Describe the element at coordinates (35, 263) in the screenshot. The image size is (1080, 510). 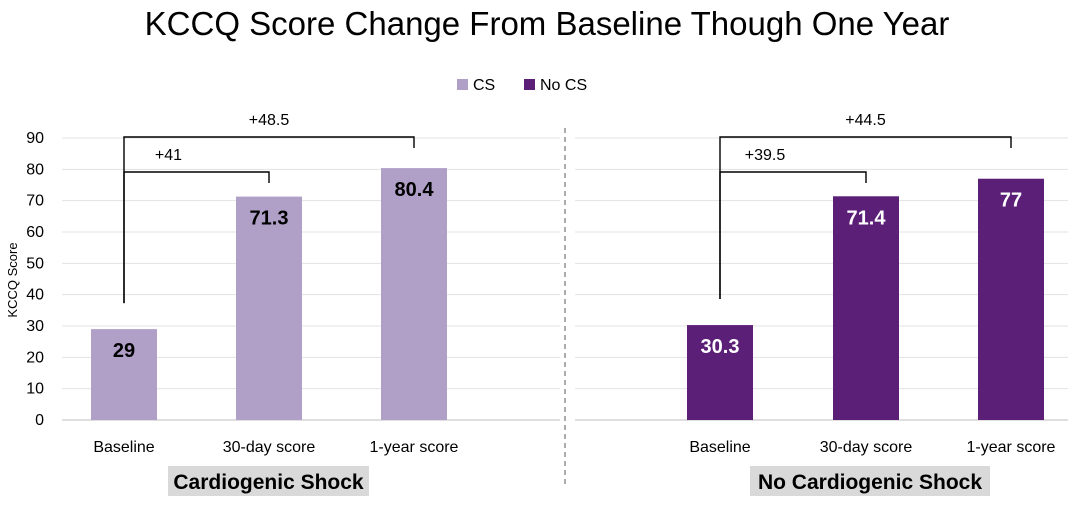
I see `y-tick-label: 50` at that location.